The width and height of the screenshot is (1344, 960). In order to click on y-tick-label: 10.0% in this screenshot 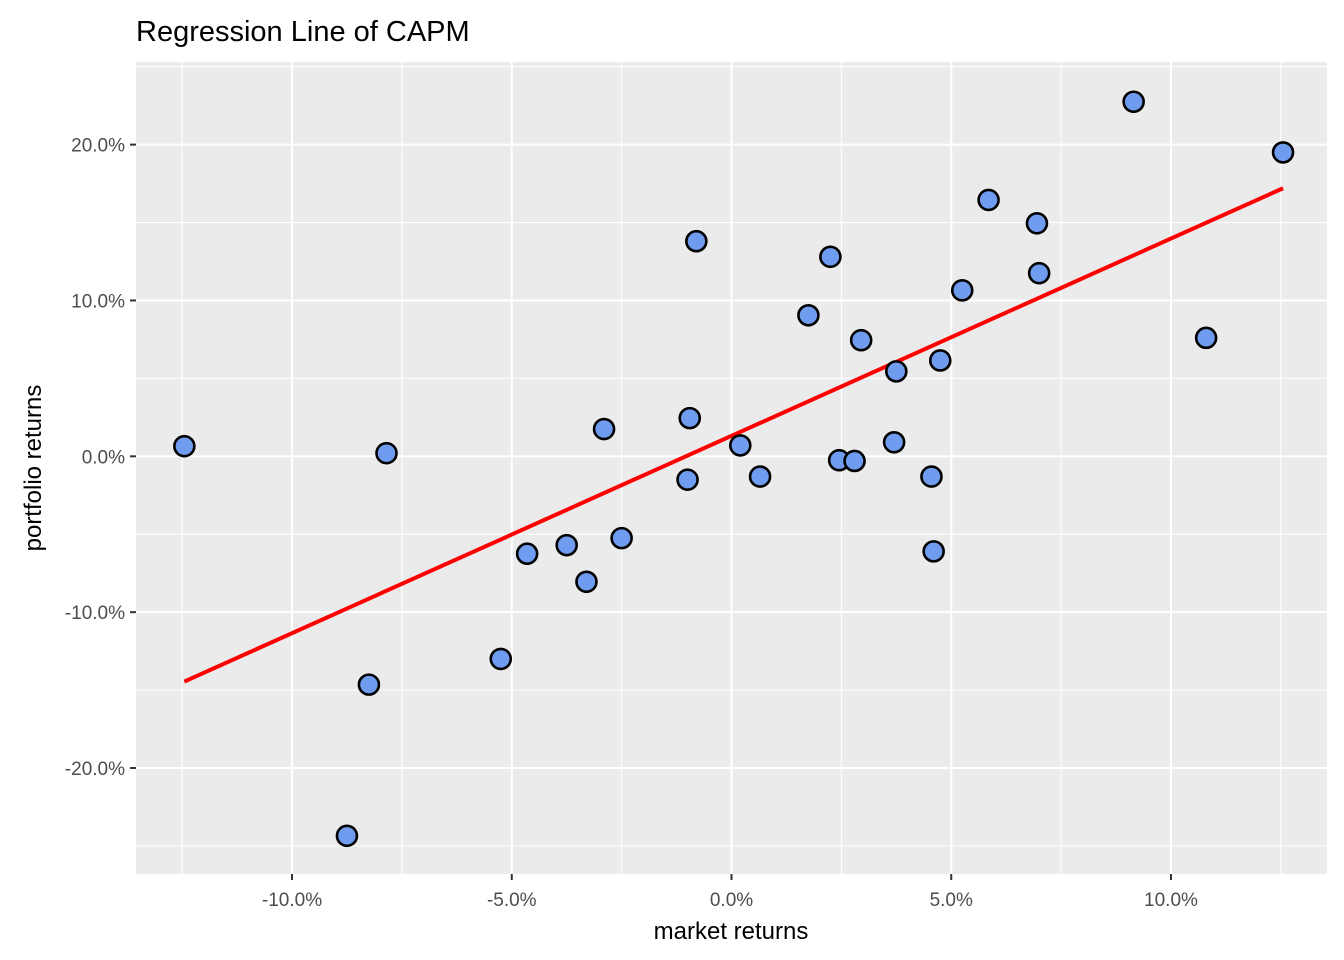, I will do `click(98, 301)`.